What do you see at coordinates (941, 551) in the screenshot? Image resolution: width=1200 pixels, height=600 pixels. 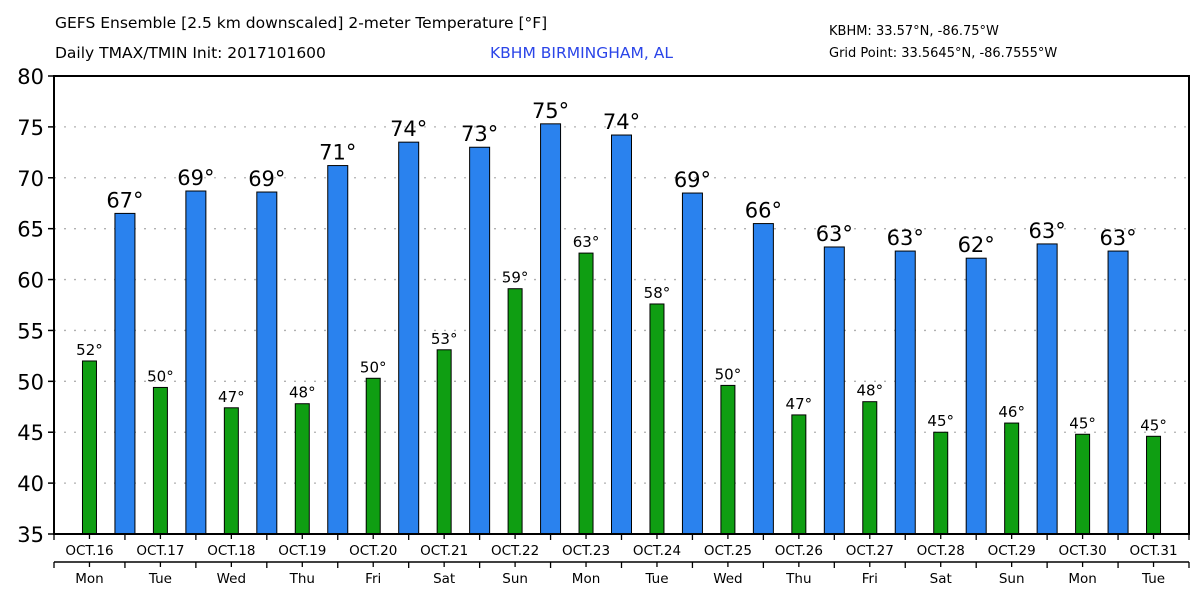 I see `date-label: OCT.28` at bounding box center [941, 551].